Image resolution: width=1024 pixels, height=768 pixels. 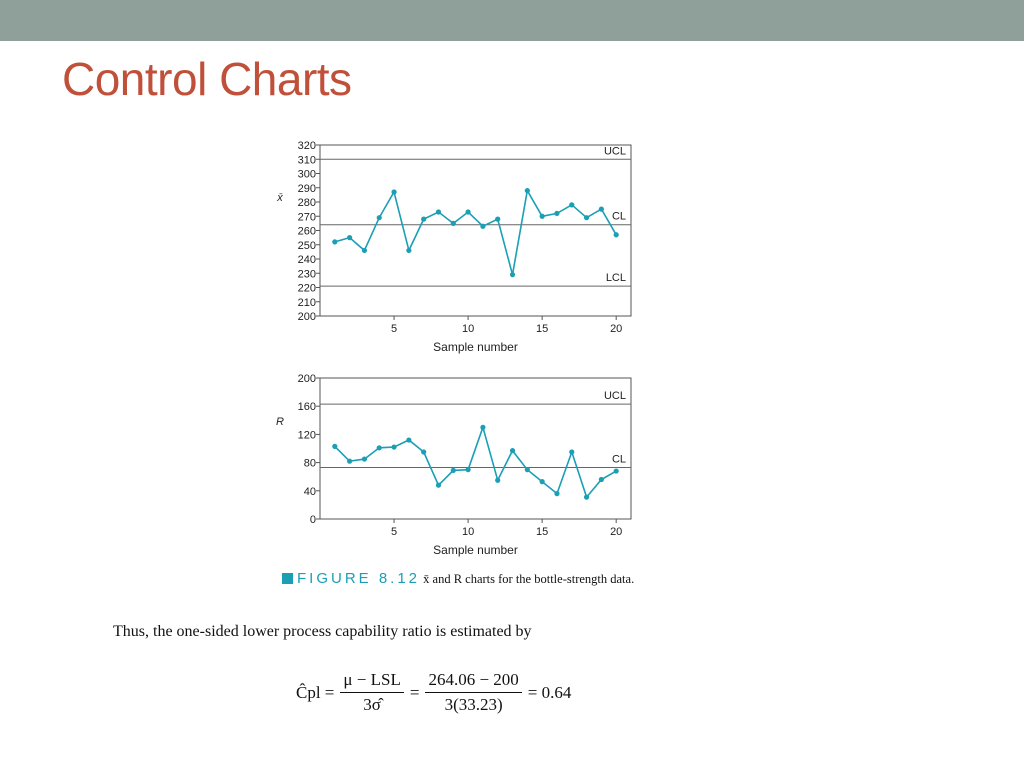 I want to click on figure-label: FIGURE 8.12, so click(x=359, y=578).